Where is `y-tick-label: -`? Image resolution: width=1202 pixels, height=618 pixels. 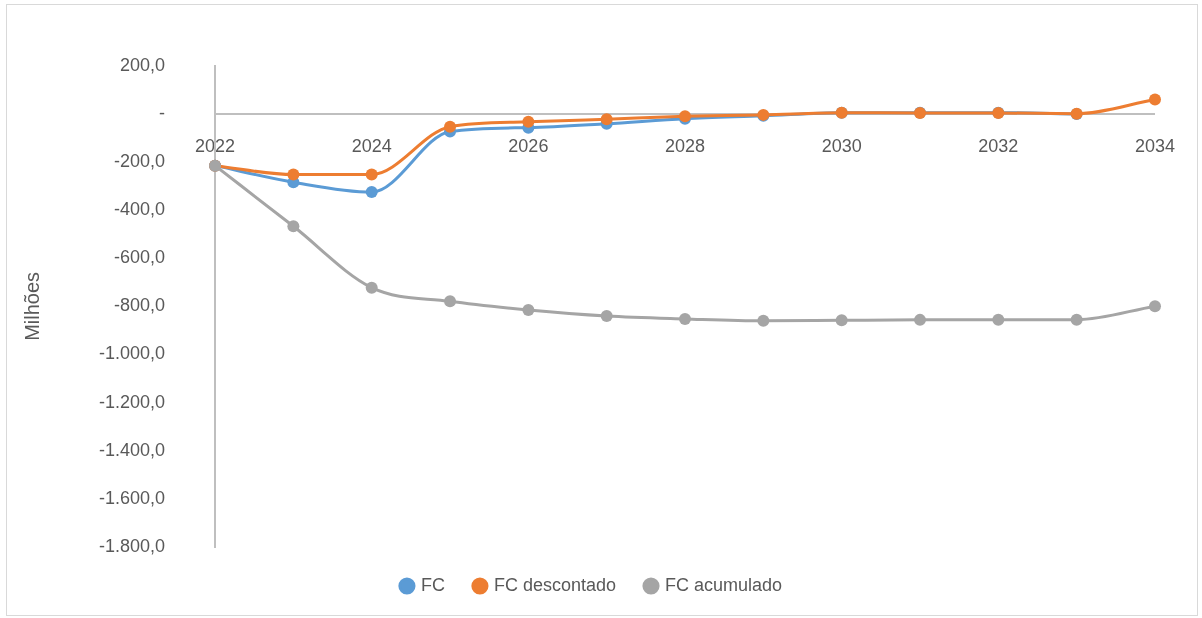 y-tick-label: - is located at coordinates (162, 112).